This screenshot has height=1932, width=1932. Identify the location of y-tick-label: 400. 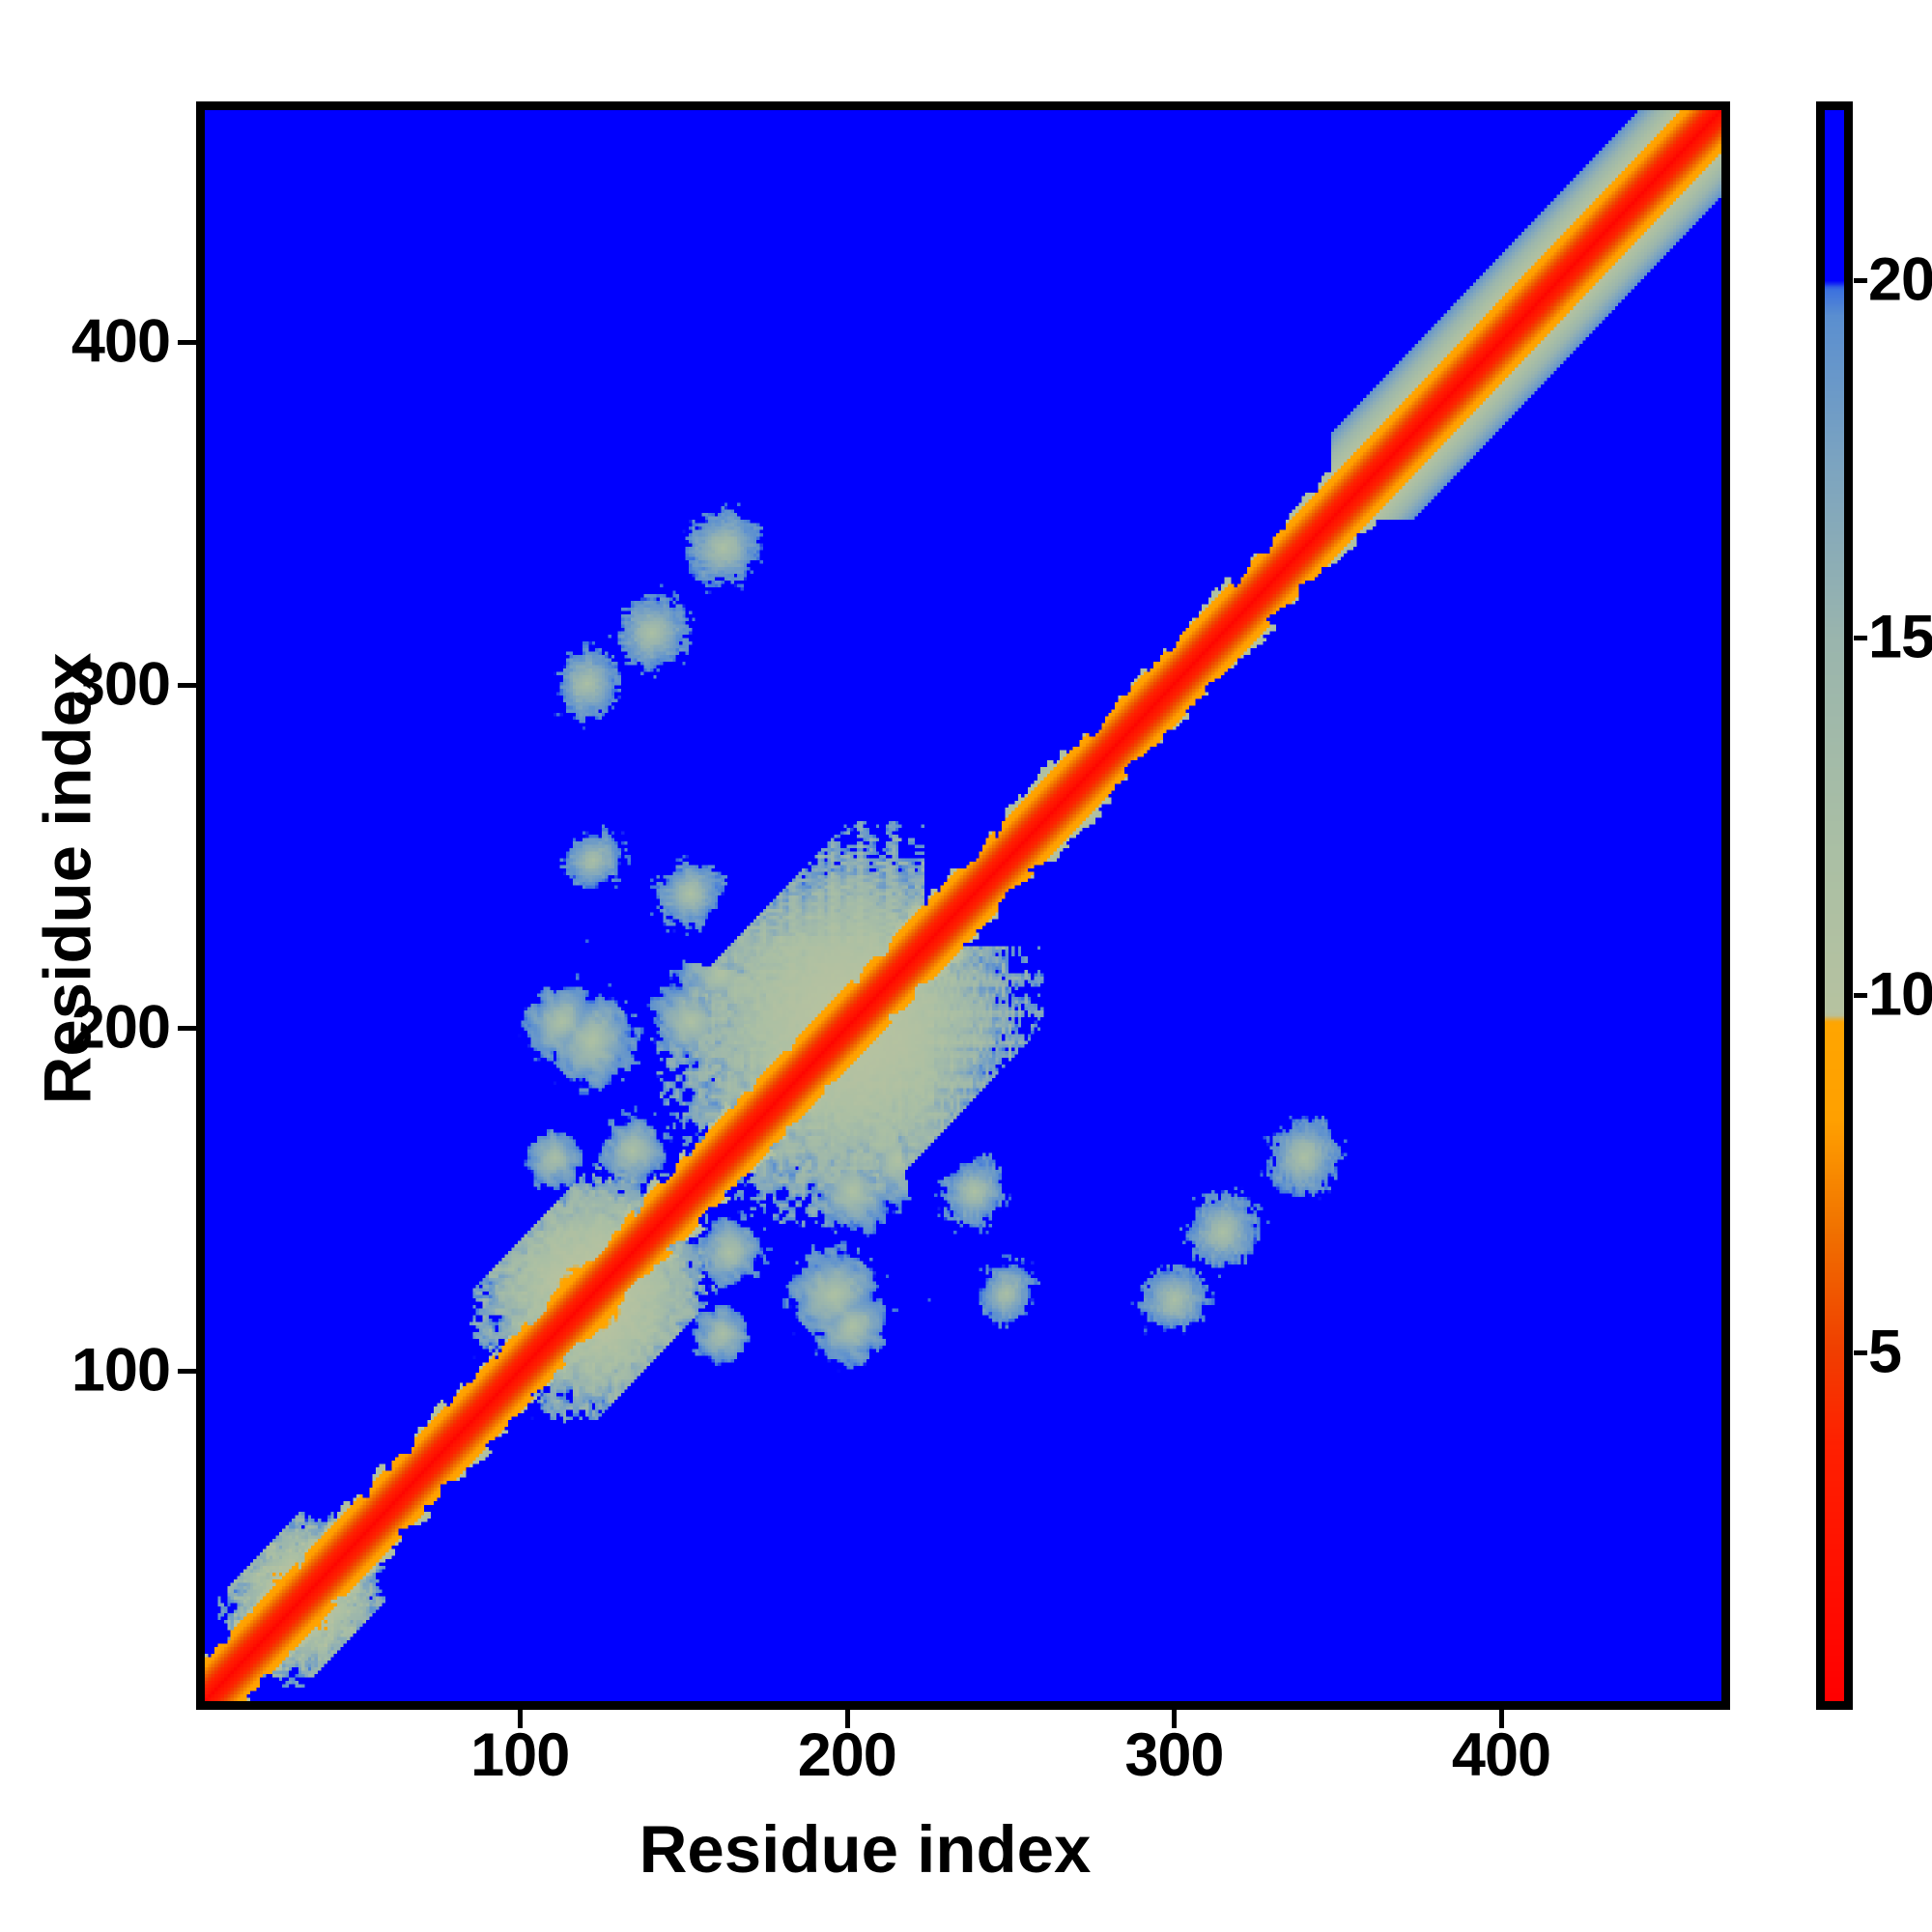
(121, 341).